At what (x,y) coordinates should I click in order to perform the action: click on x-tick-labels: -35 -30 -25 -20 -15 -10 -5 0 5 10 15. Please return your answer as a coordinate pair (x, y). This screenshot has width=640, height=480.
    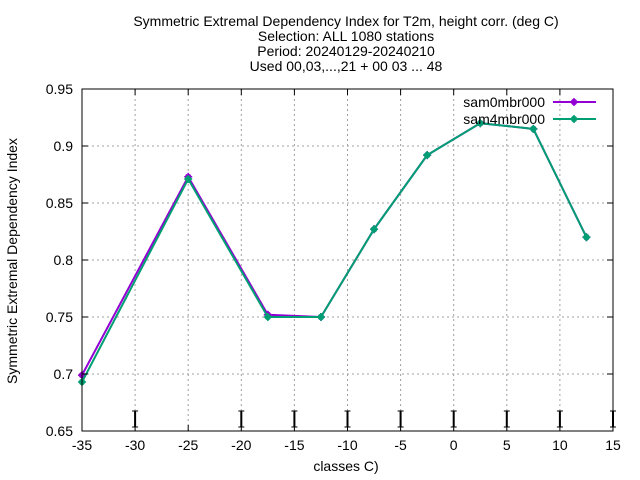
    Looking at the image, I should click on (346, 445).